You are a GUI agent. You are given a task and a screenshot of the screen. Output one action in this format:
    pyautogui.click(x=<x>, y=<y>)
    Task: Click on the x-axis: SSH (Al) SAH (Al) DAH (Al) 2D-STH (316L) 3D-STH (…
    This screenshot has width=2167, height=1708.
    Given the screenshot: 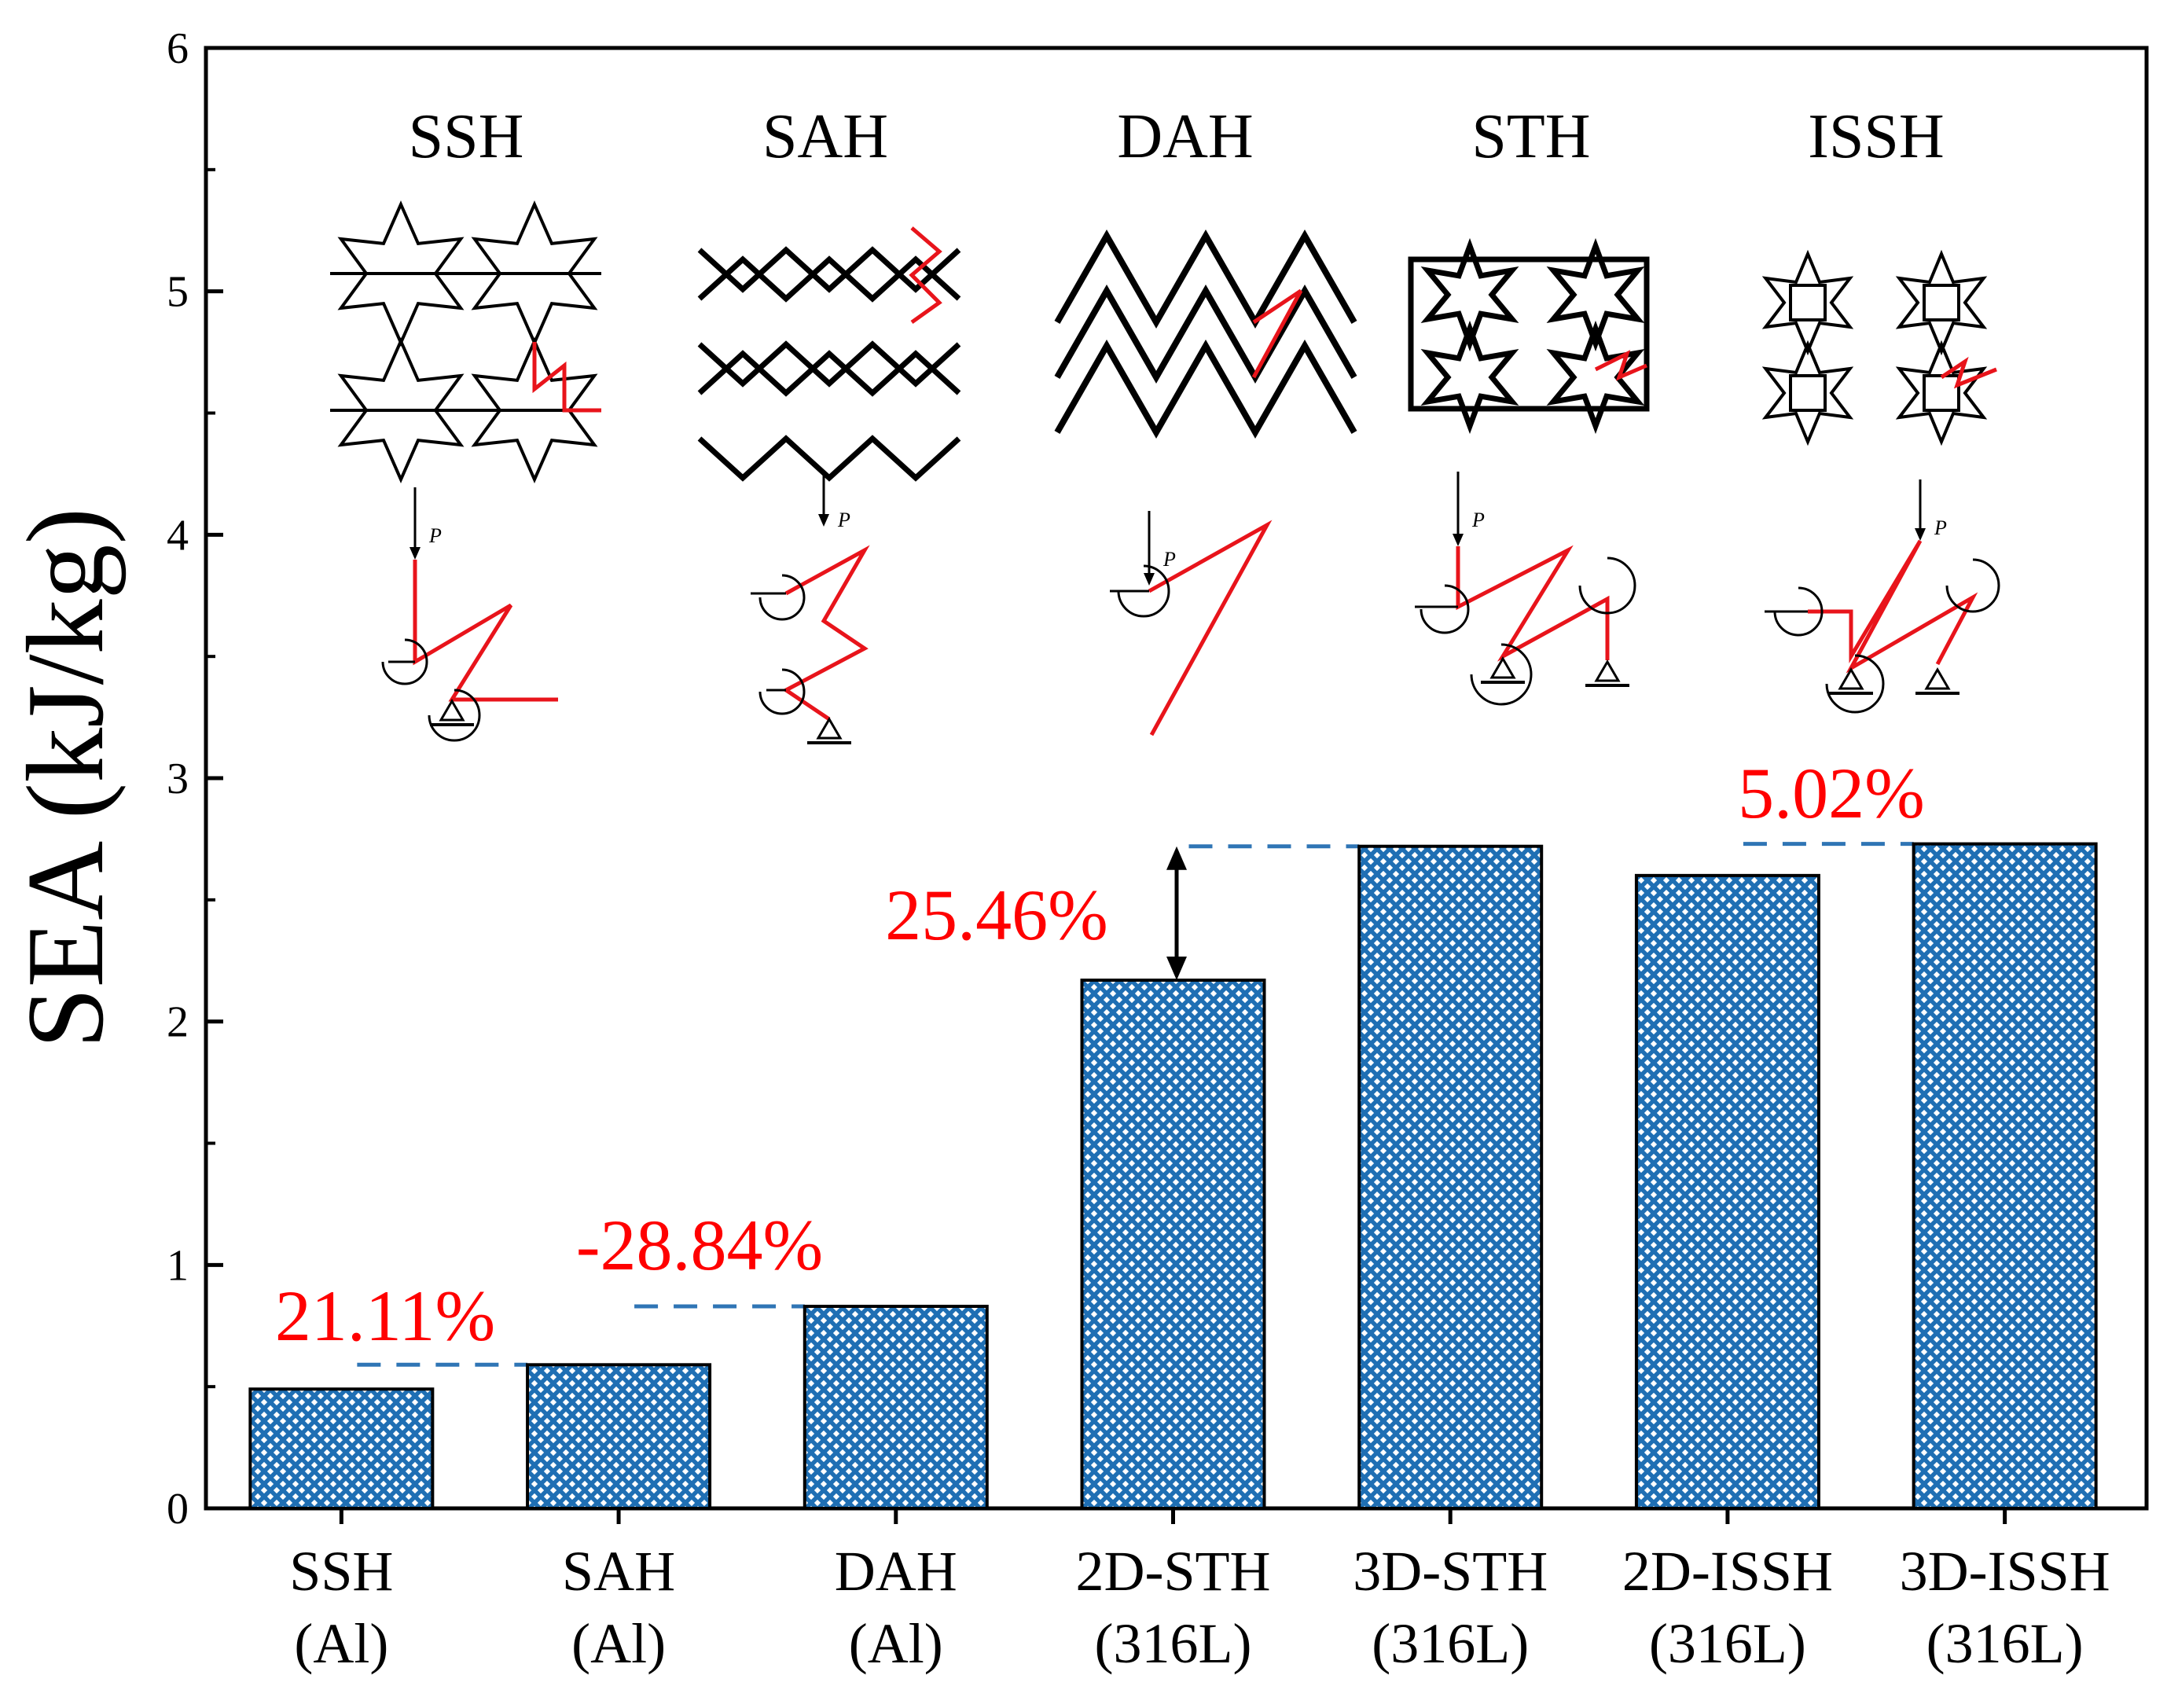 What is the action you would take?
    pyautogui.click(x=1199, y=1591)
    